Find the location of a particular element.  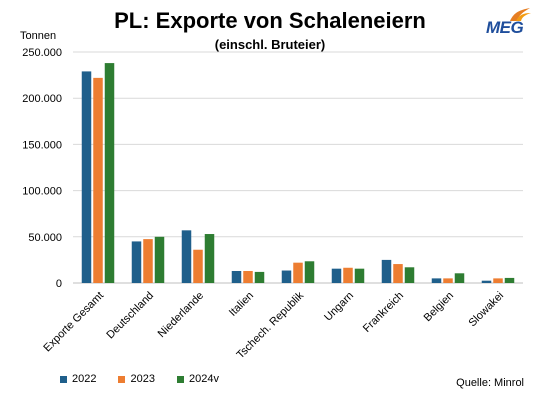

y-tick-label: 200.000 is located at coordinates (42, 99).